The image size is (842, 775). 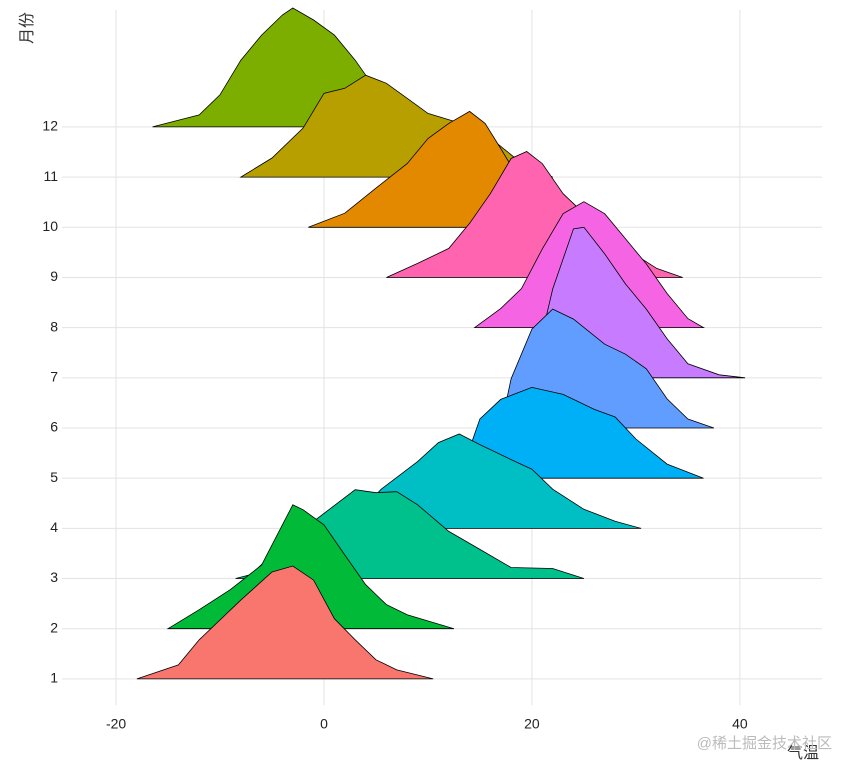 I want to click on y-axis-label: 月份, so click(x=27, y=28).